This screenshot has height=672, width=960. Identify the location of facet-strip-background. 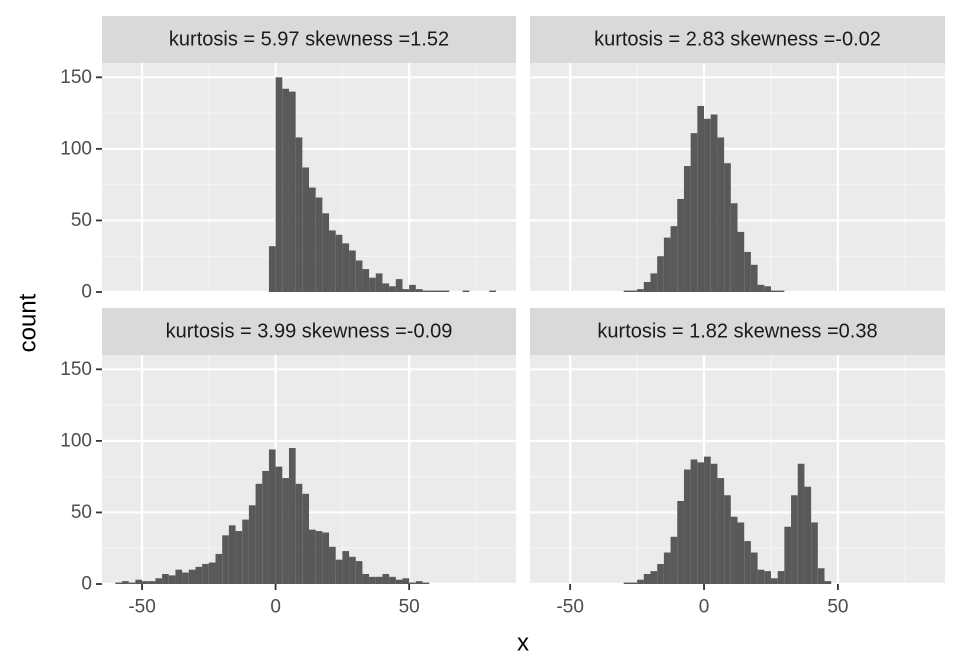
(737, 39).